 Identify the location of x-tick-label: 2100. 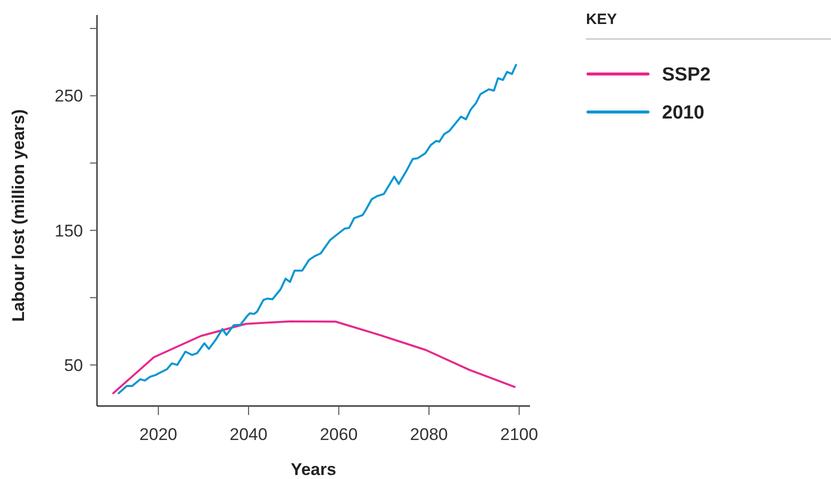
(519, 434).